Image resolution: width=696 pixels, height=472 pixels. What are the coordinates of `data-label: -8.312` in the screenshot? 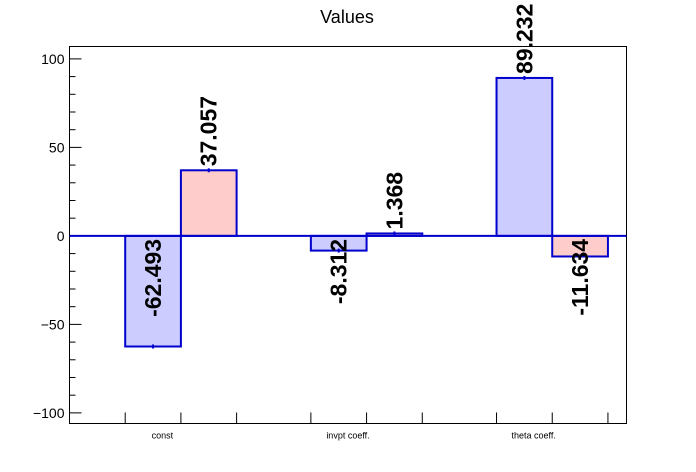 It's located at (339, 271).